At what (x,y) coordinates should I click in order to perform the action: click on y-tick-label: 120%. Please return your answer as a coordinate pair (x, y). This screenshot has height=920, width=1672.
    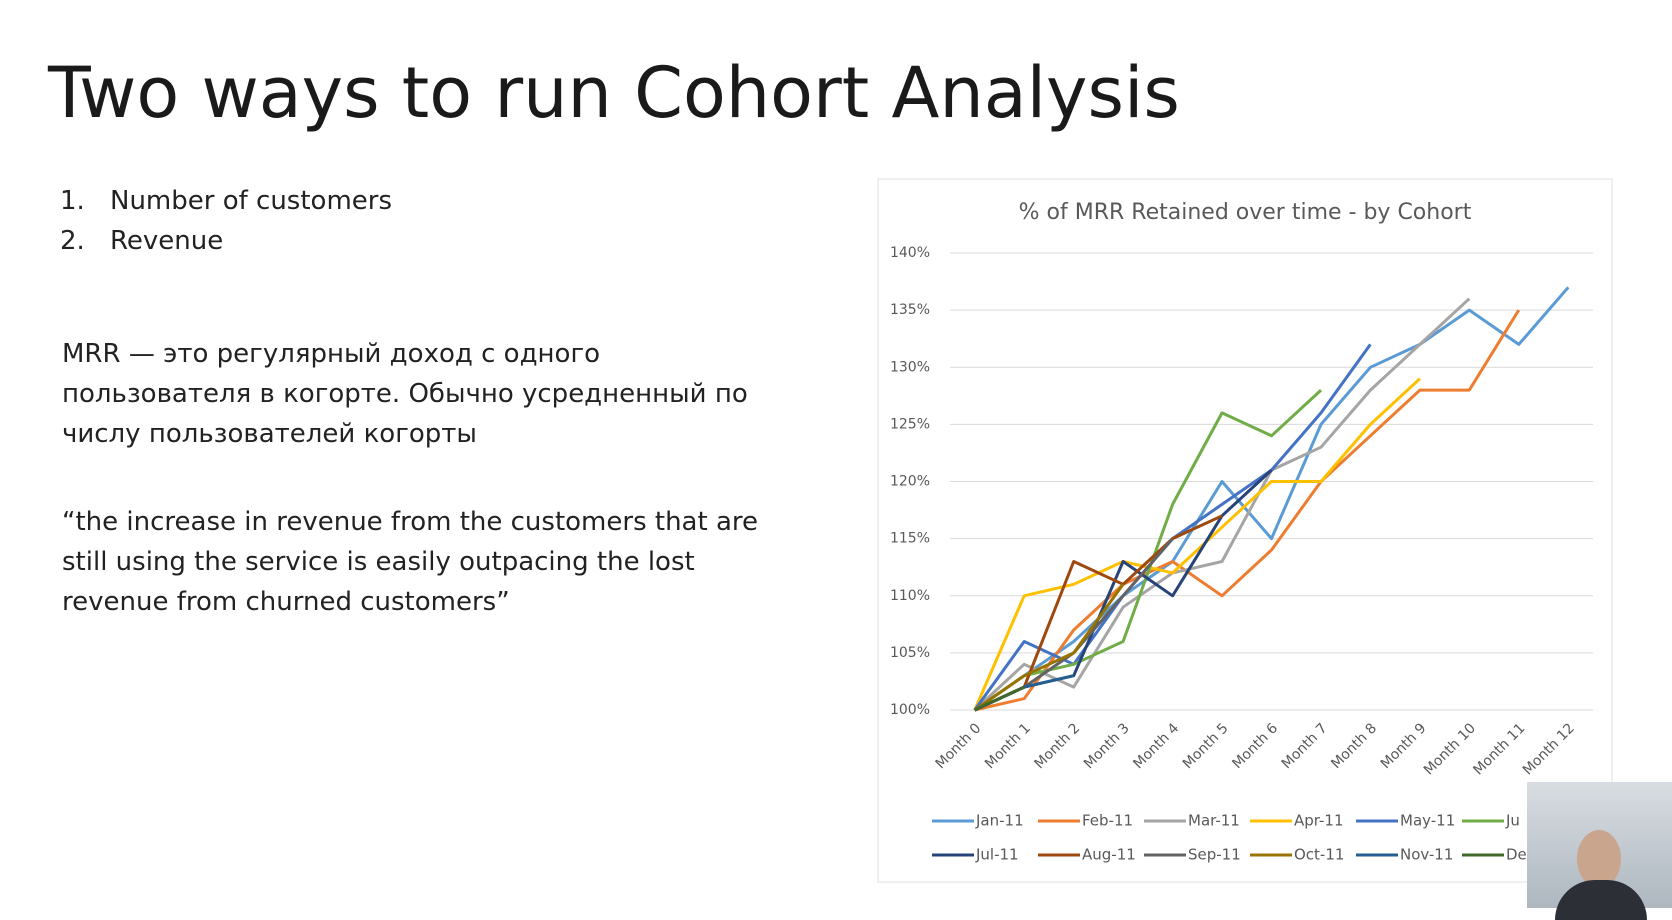
    Looking at the image, I should click on (910, 482).